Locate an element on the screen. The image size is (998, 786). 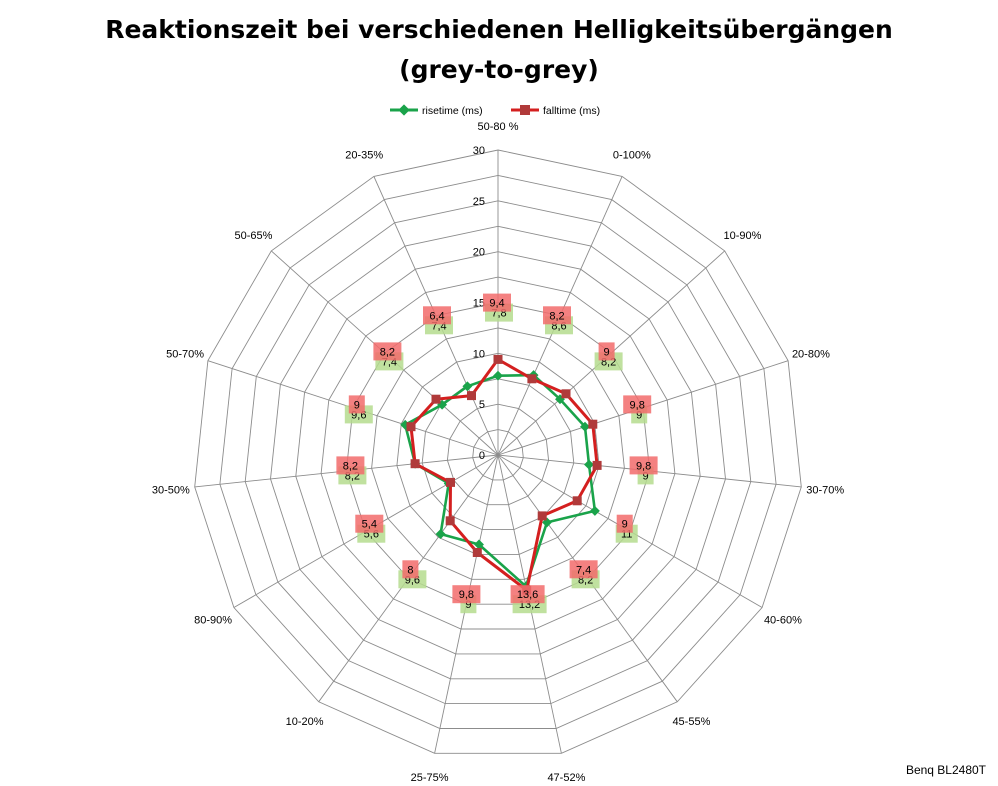
chart-title-line2: (grey-to-grey) is located at coordinates (499, 69).